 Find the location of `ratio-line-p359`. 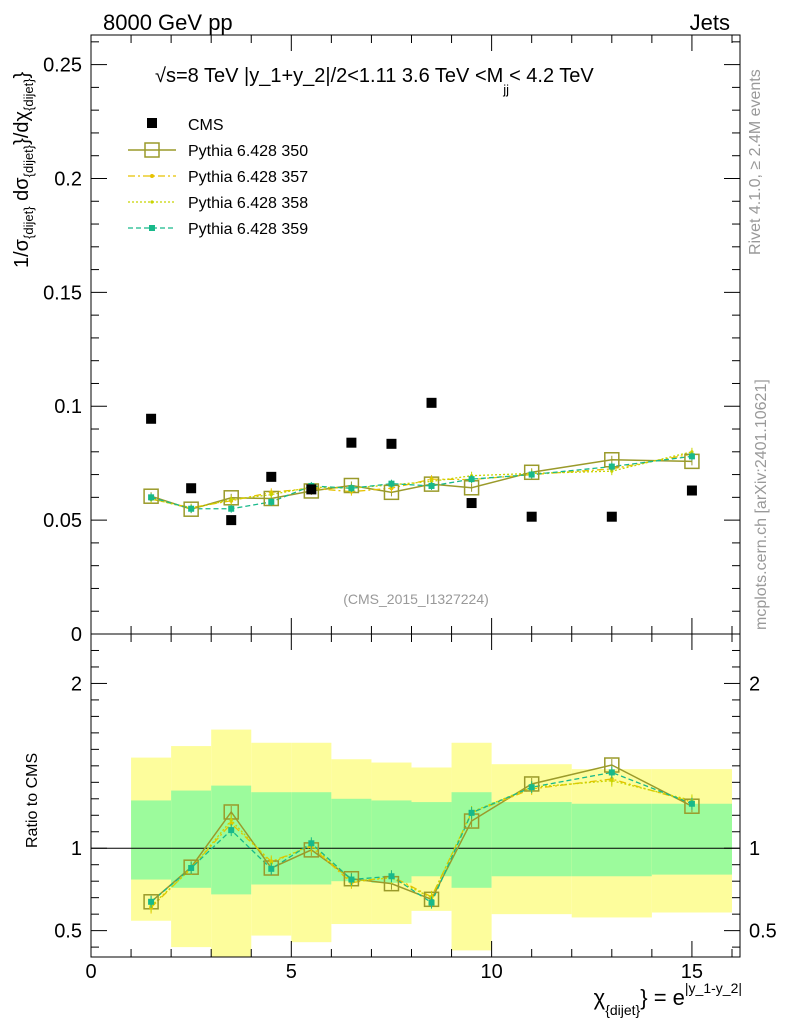

ratio-line-p359 is located at coordinates (421, 837).